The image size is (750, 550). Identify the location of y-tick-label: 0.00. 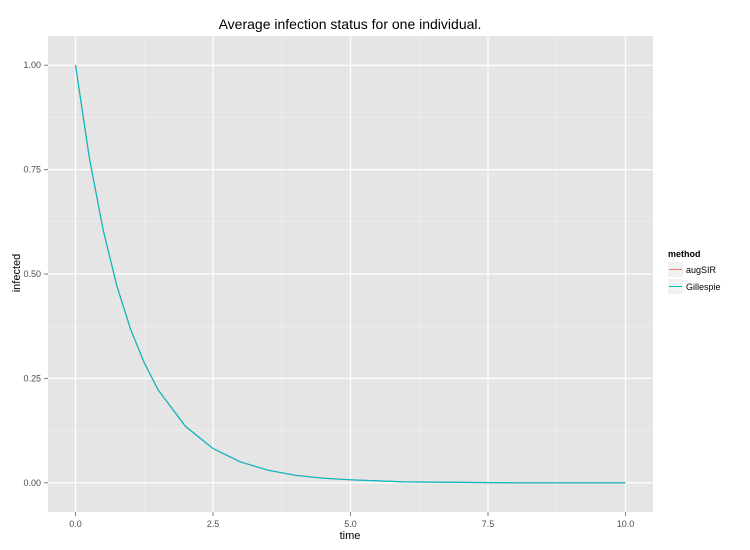
(32, 483).